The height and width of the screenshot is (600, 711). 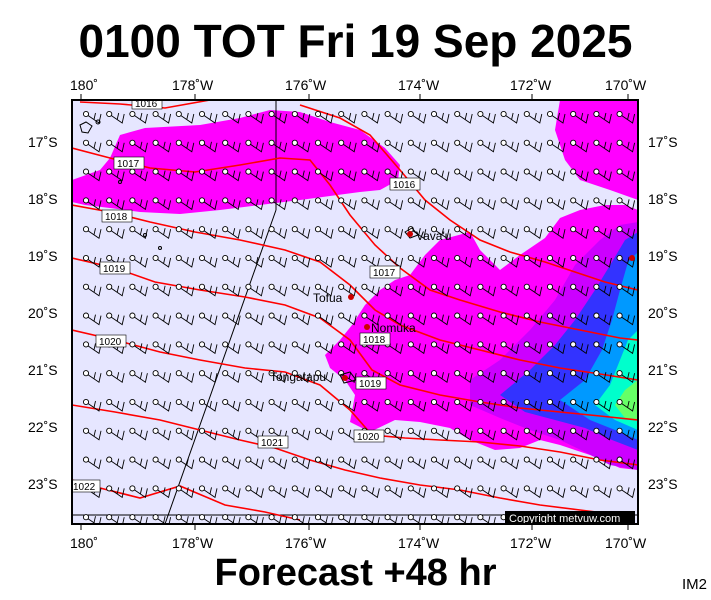 I want to click on lat-label: 22˚S, so click(x=43, y=427).